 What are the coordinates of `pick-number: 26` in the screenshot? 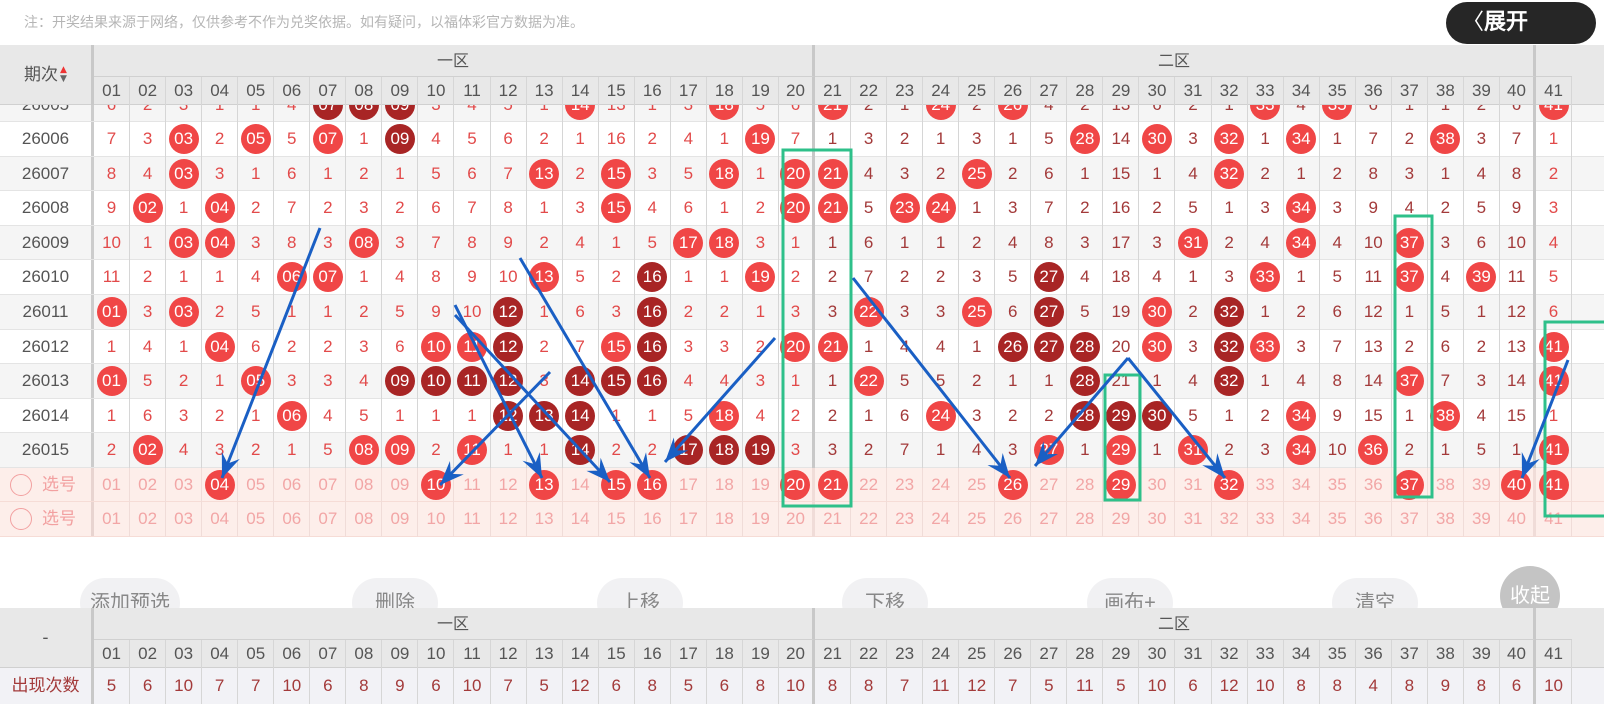 It's located at (1013, 519).